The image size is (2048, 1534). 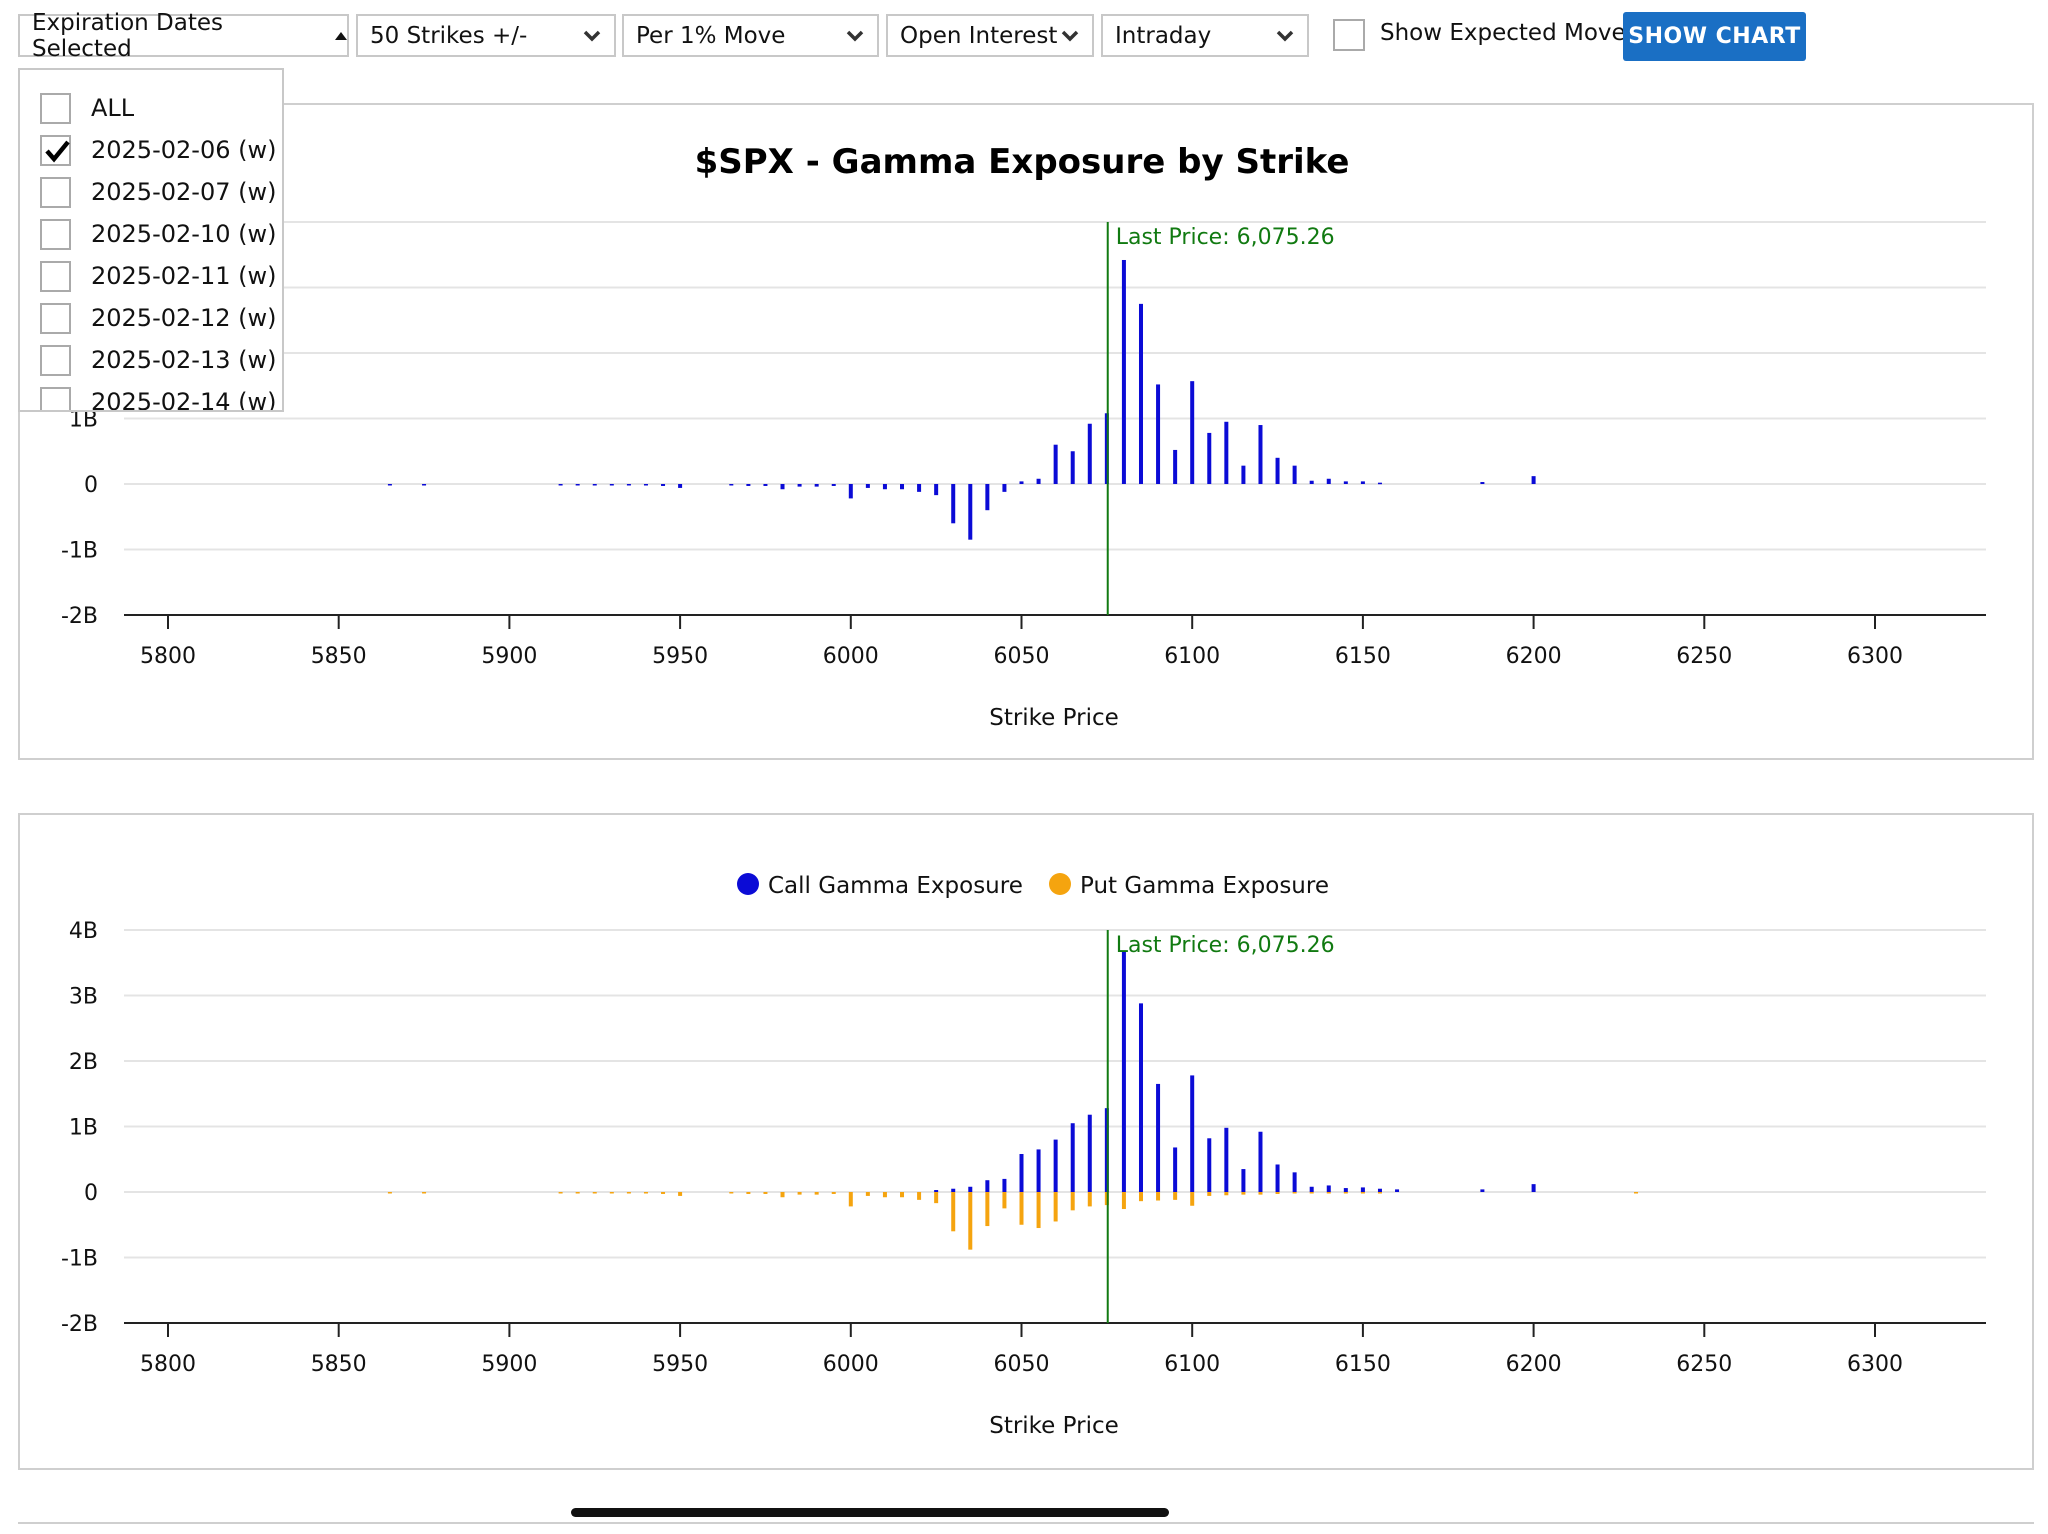 I want to click on y-tick-label: 0, so click(x=91, y=1193).